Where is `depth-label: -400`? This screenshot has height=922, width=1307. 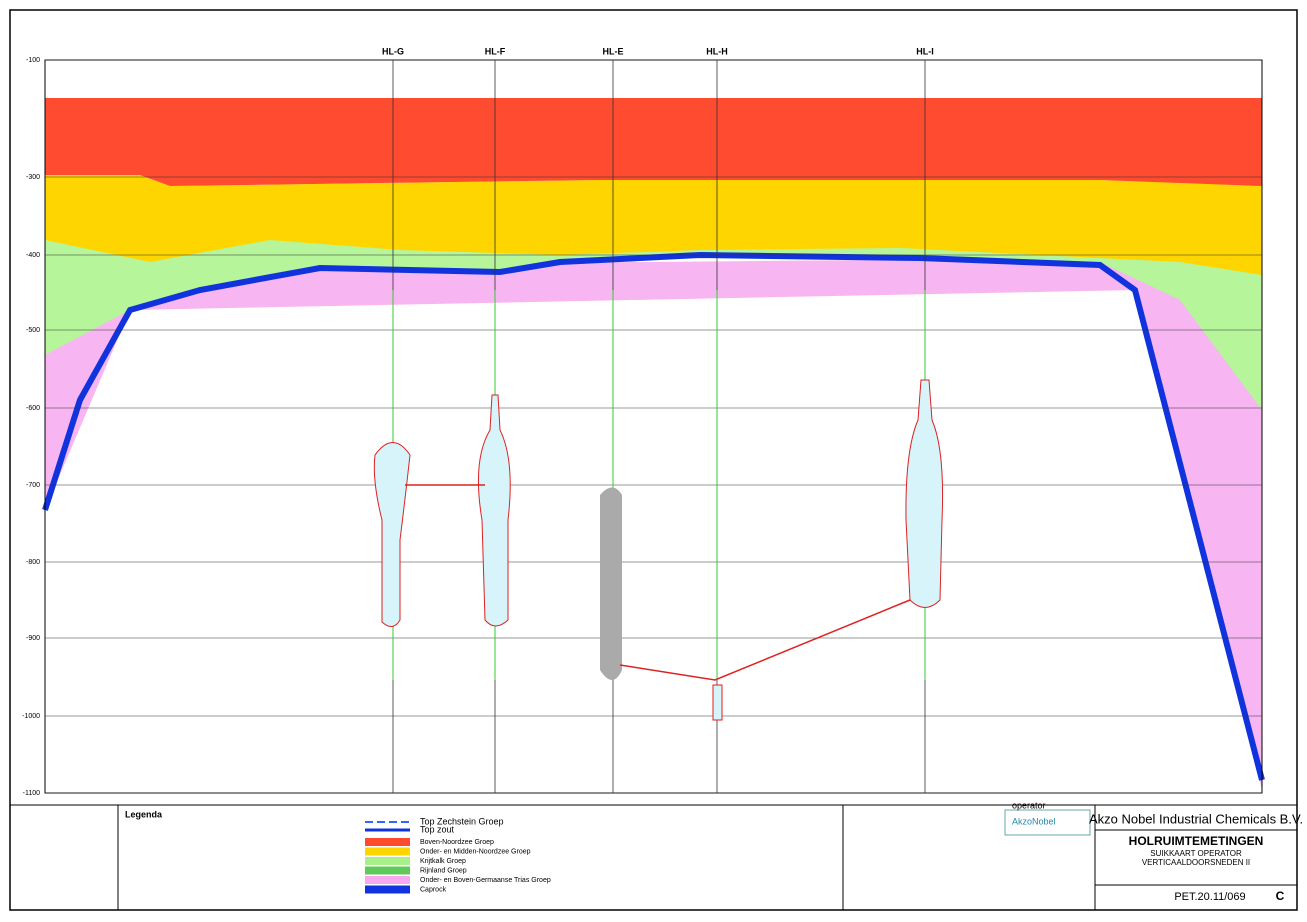 depth-label: -400 is located at coordinates (33, 255).